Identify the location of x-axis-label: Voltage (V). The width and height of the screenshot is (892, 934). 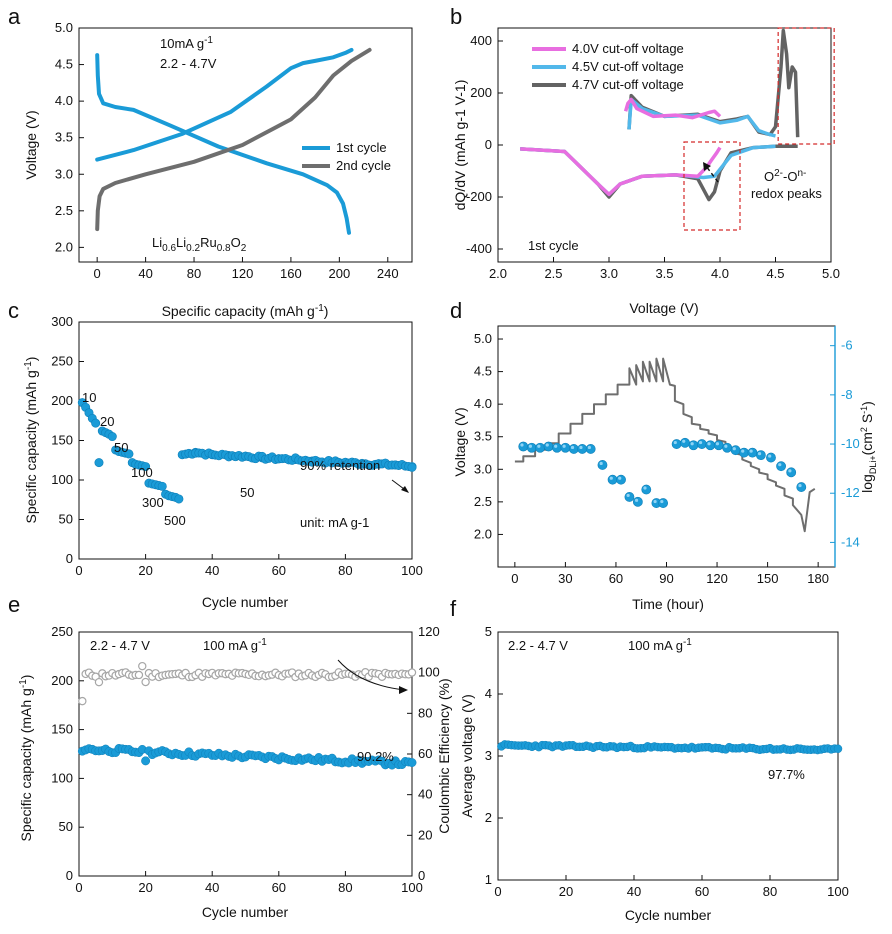
(663, 308).